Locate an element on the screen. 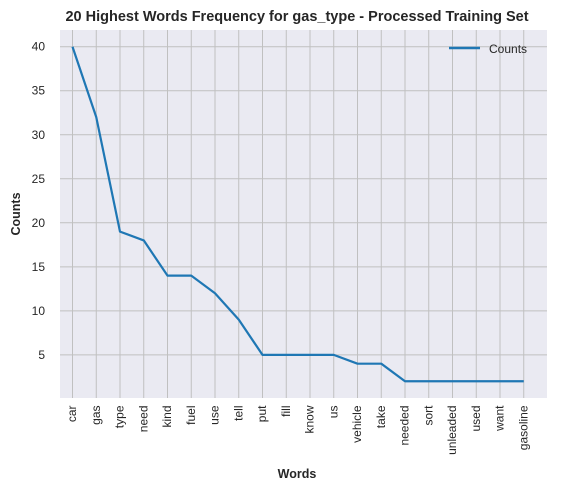  y-axis-label: Counts is located at coordinates (16, 213).